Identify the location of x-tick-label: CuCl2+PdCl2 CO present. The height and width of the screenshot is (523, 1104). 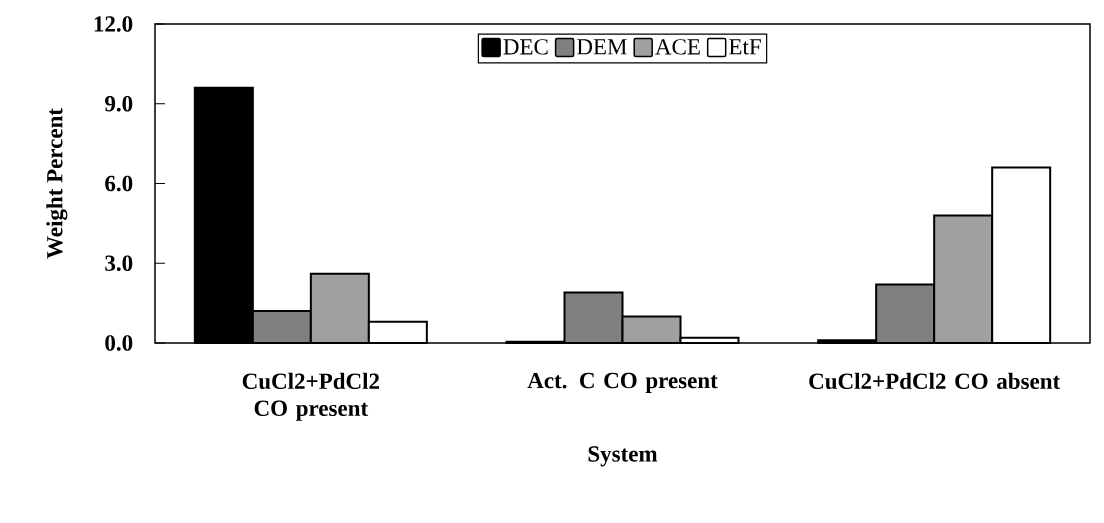
(311, 396).